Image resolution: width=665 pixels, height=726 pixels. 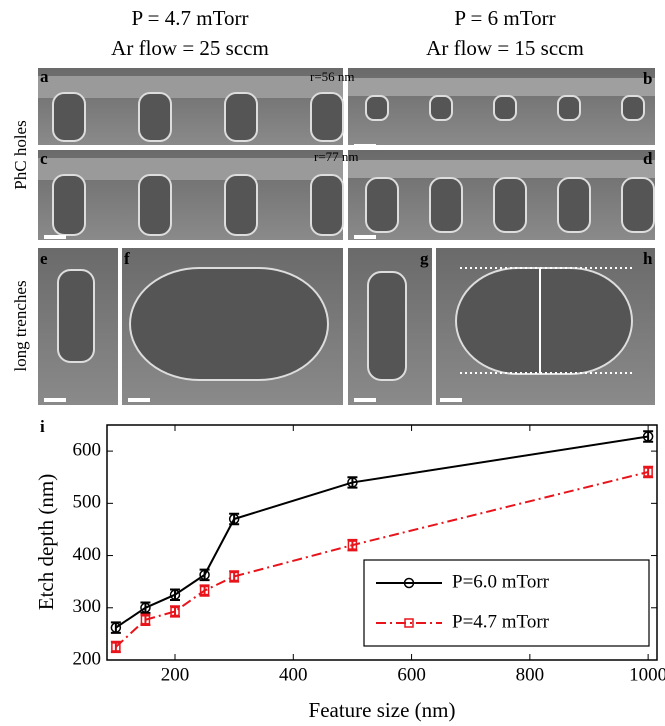 What do you see at coordinates (501, 621) in the screenshot?
I see `legend-label: P=4.7 mTorr` at bounding box center [501, 621].